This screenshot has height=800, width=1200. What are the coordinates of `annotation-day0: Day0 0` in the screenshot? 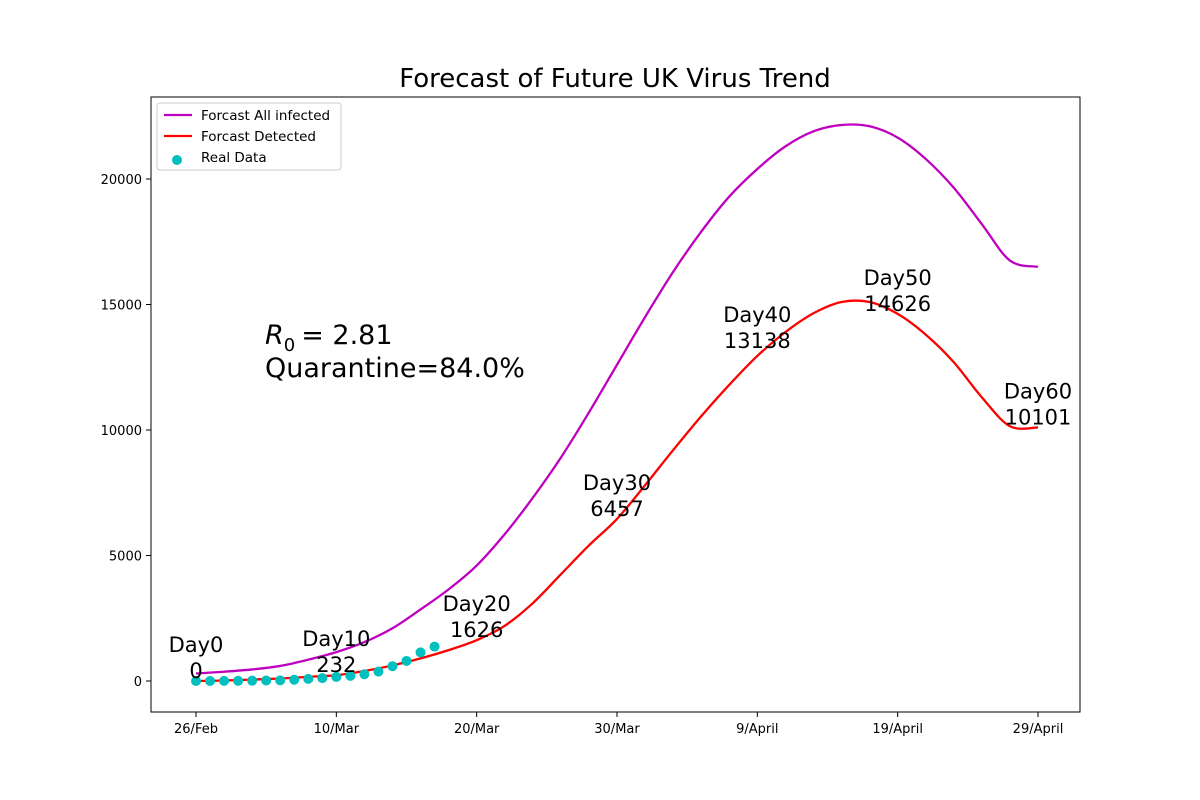 It's located at (196, 658).